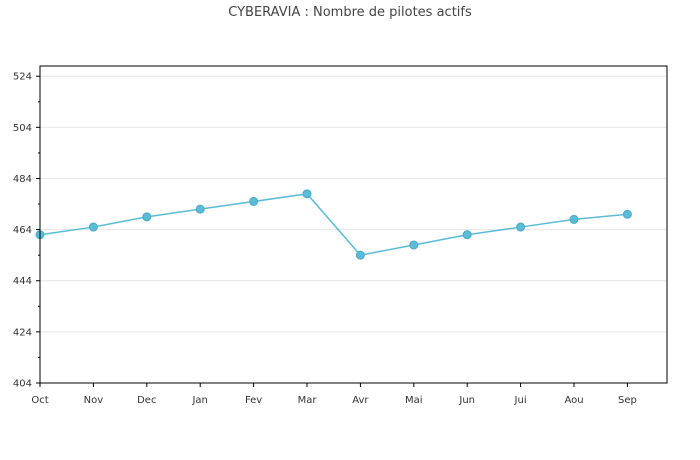  What do you see at coordinates (573, 400) in the screenshot?
I see `x-tick-label: Aou` at bounding box center [573, 400].